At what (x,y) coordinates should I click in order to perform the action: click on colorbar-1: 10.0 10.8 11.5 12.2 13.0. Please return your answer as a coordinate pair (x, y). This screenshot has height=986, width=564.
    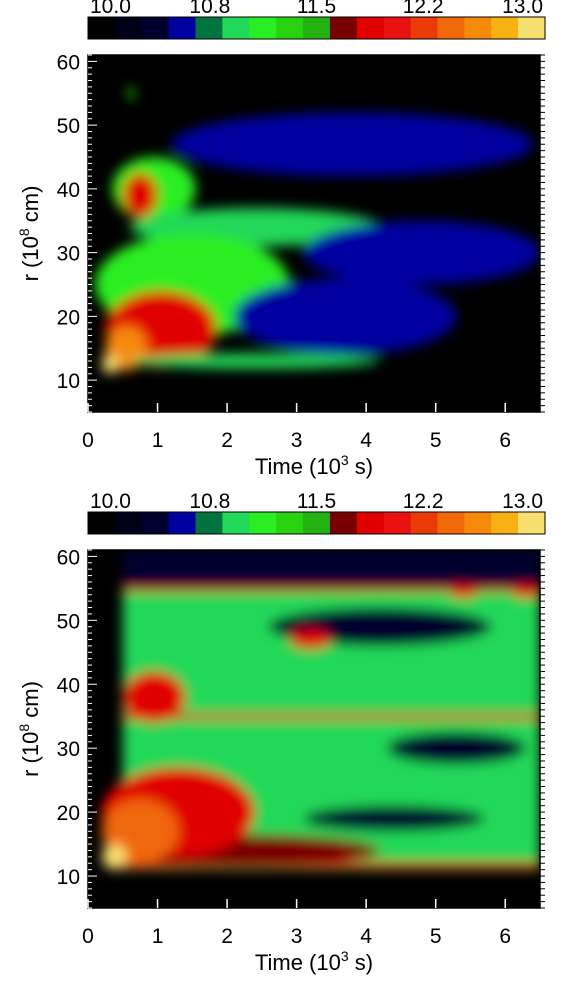
    Looking at the image, I should click on (316, 20).